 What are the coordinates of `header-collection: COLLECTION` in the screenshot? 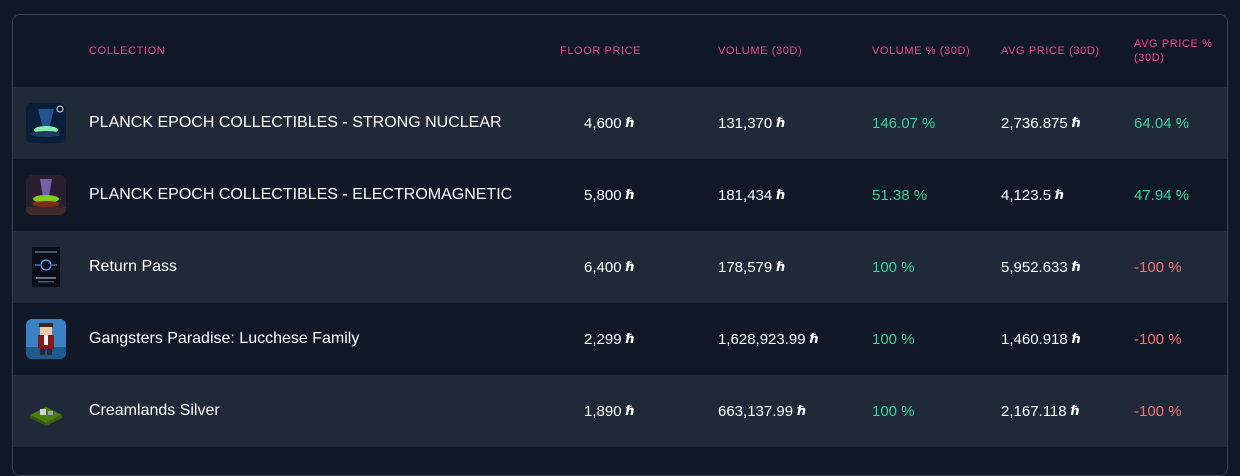 It's located at (127, 51).